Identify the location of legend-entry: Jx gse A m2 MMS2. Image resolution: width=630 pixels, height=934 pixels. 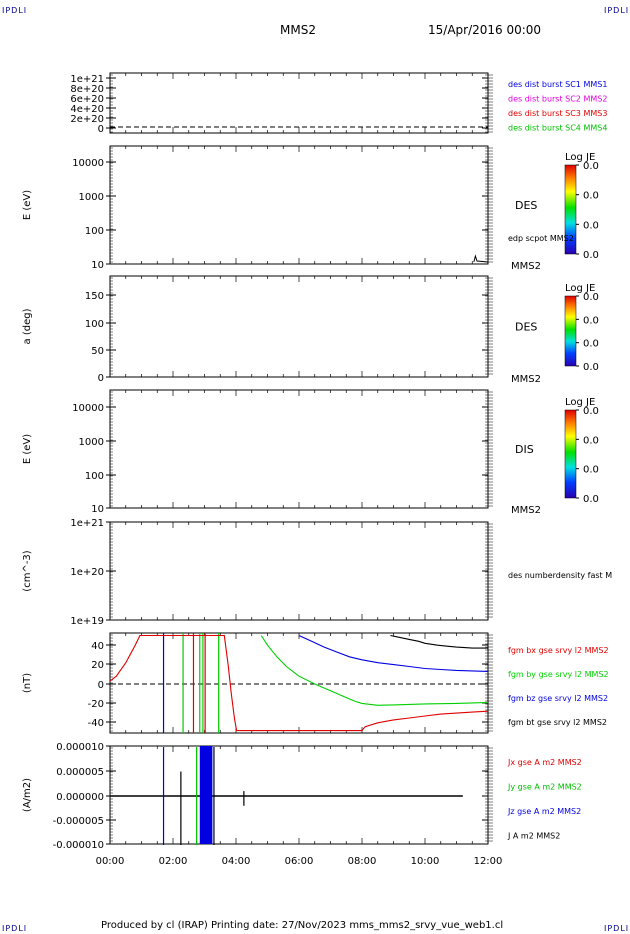
(544, 762).